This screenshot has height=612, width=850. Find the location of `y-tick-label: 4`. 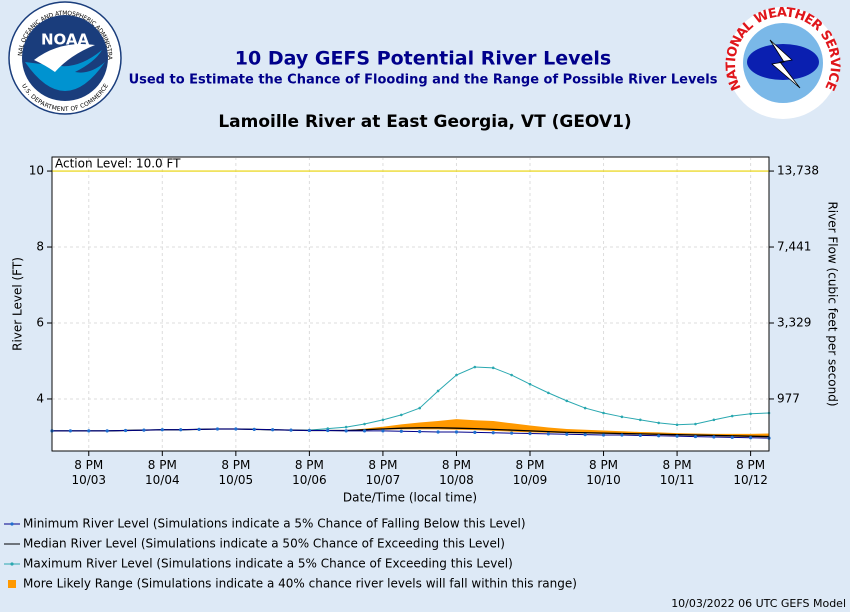

y-tick-label: 4 is located at coordinates (40, 398).